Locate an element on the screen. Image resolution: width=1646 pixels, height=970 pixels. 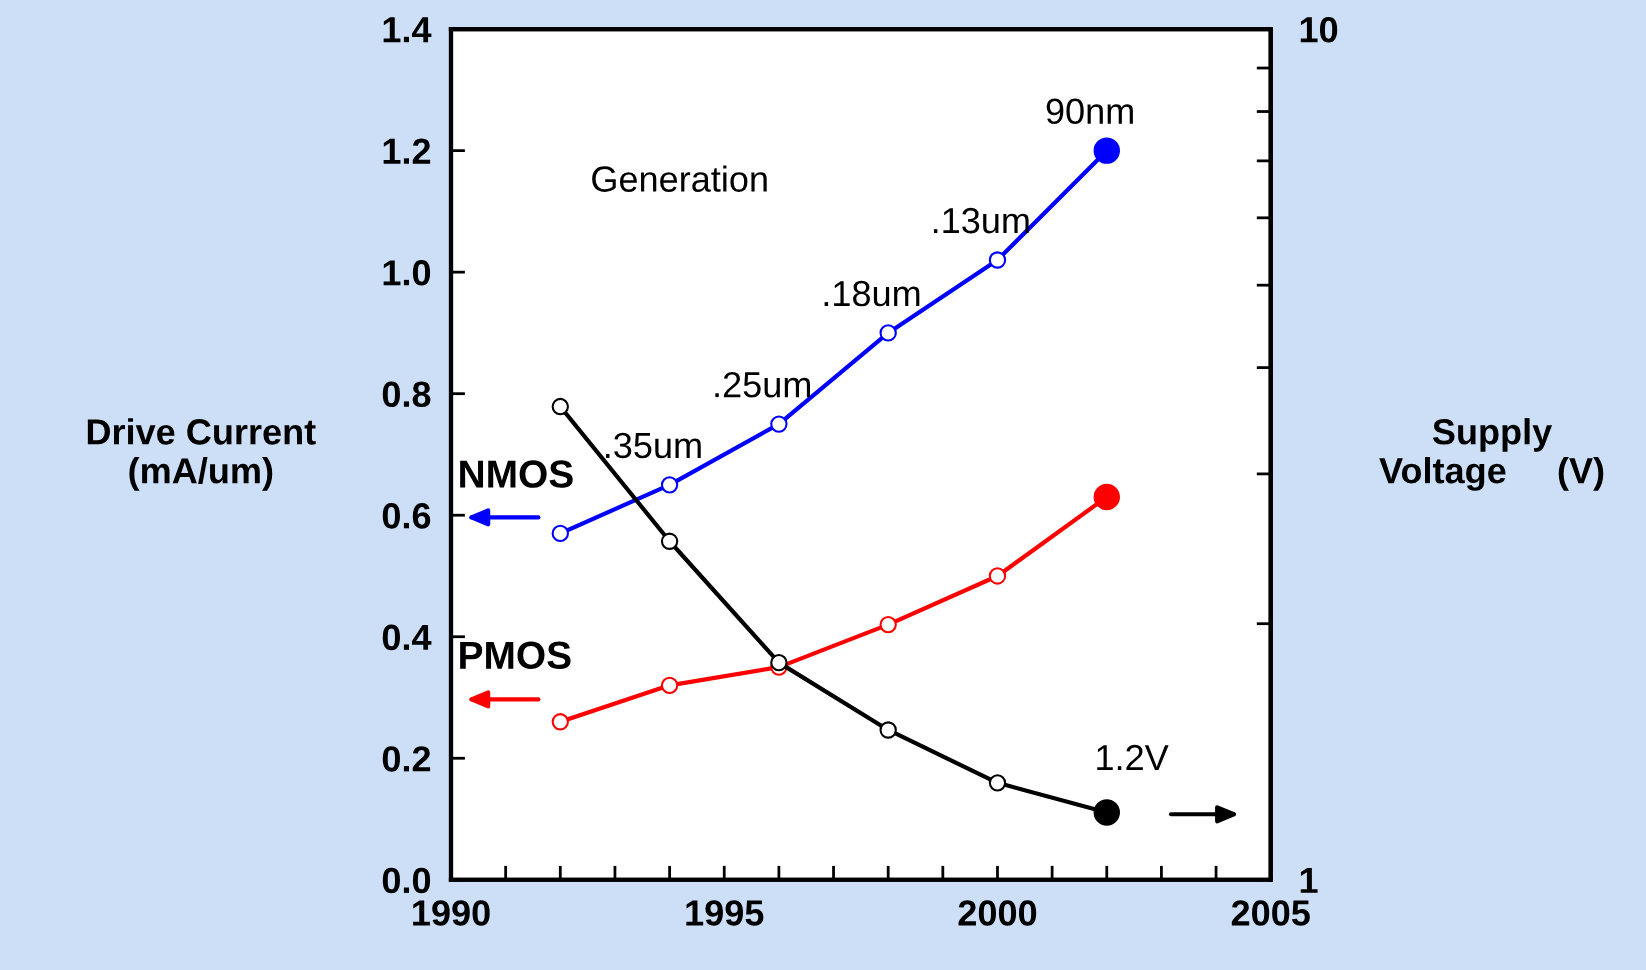
y2-tick-label: 10 is located at coordinates (1319, 29).